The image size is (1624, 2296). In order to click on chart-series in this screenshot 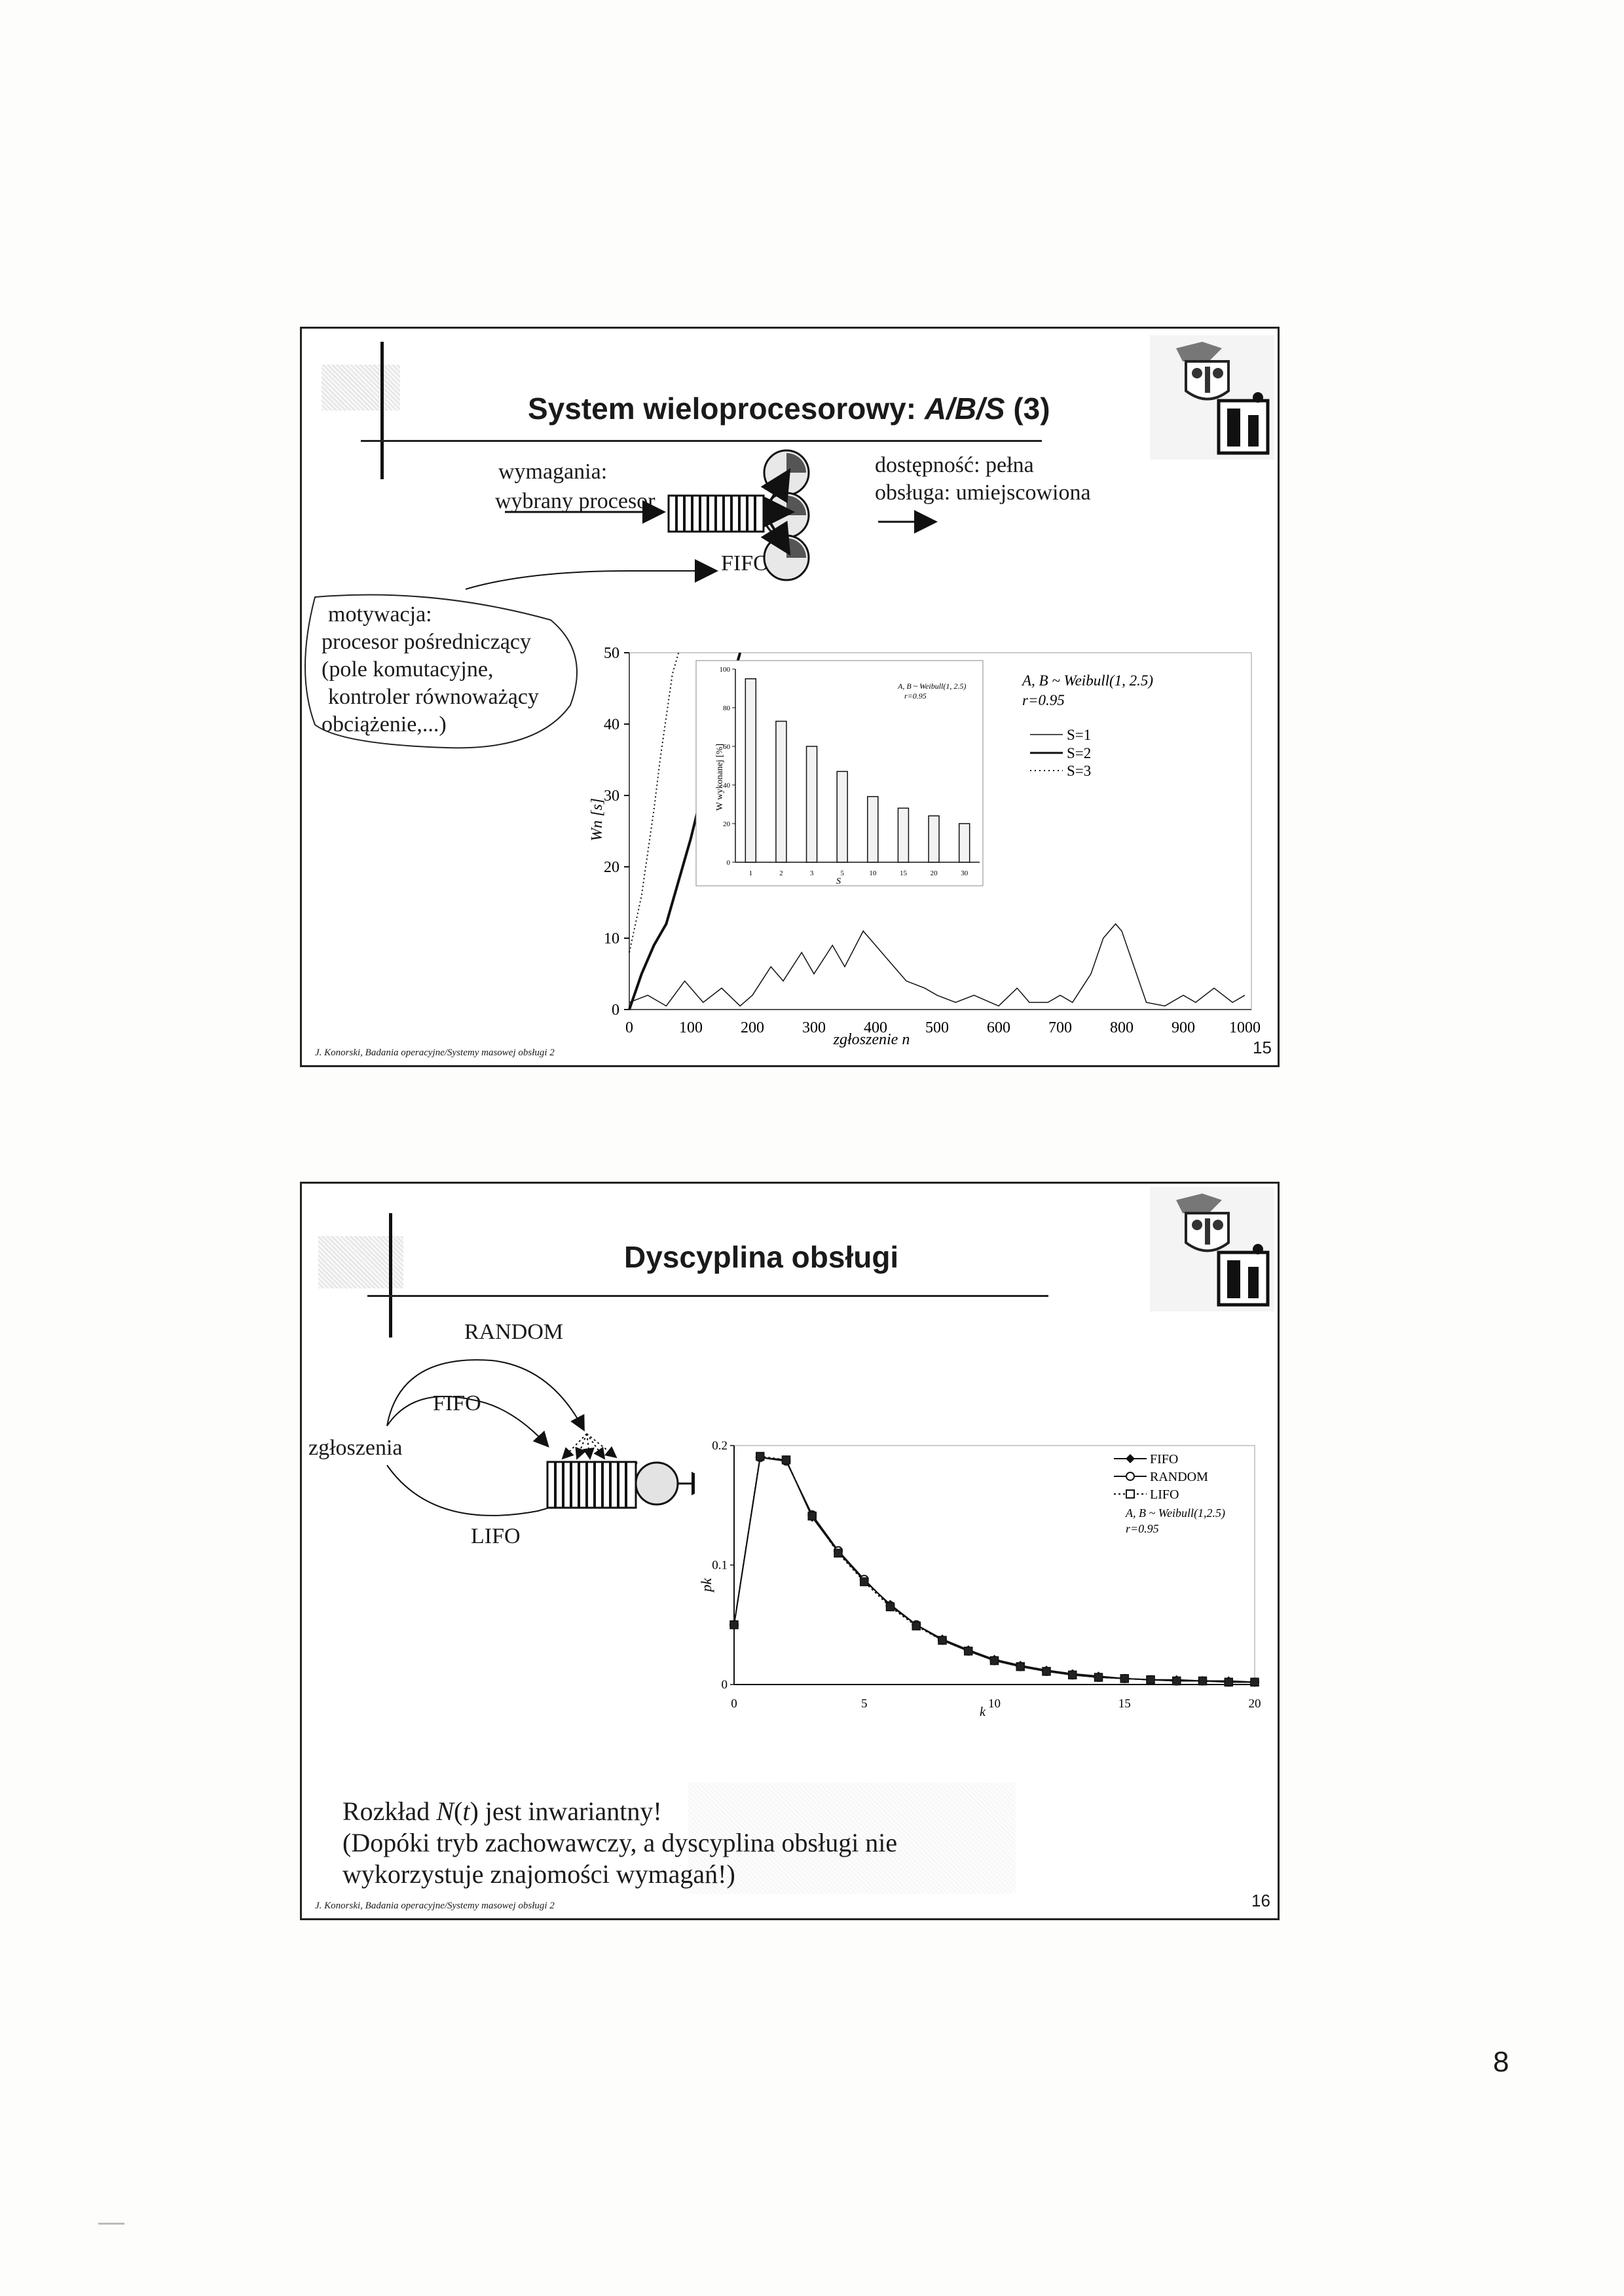, I will do `click(994, 1569)`.